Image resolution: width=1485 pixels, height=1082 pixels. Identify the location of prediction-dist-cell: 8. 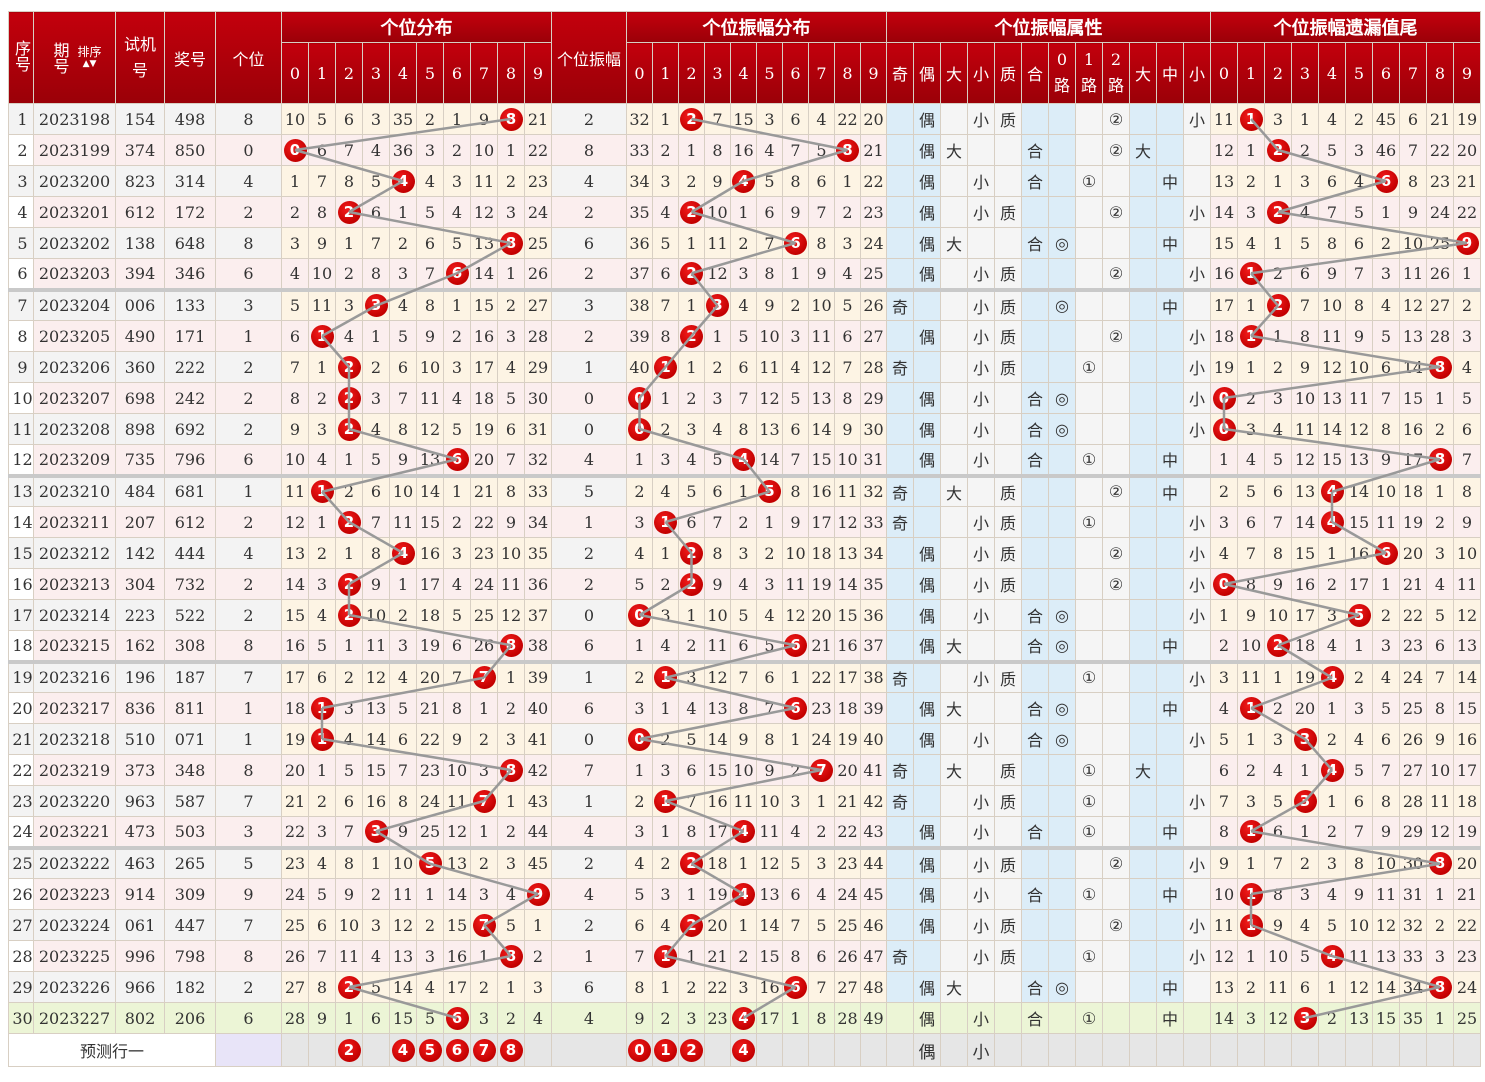
(511, 1050).